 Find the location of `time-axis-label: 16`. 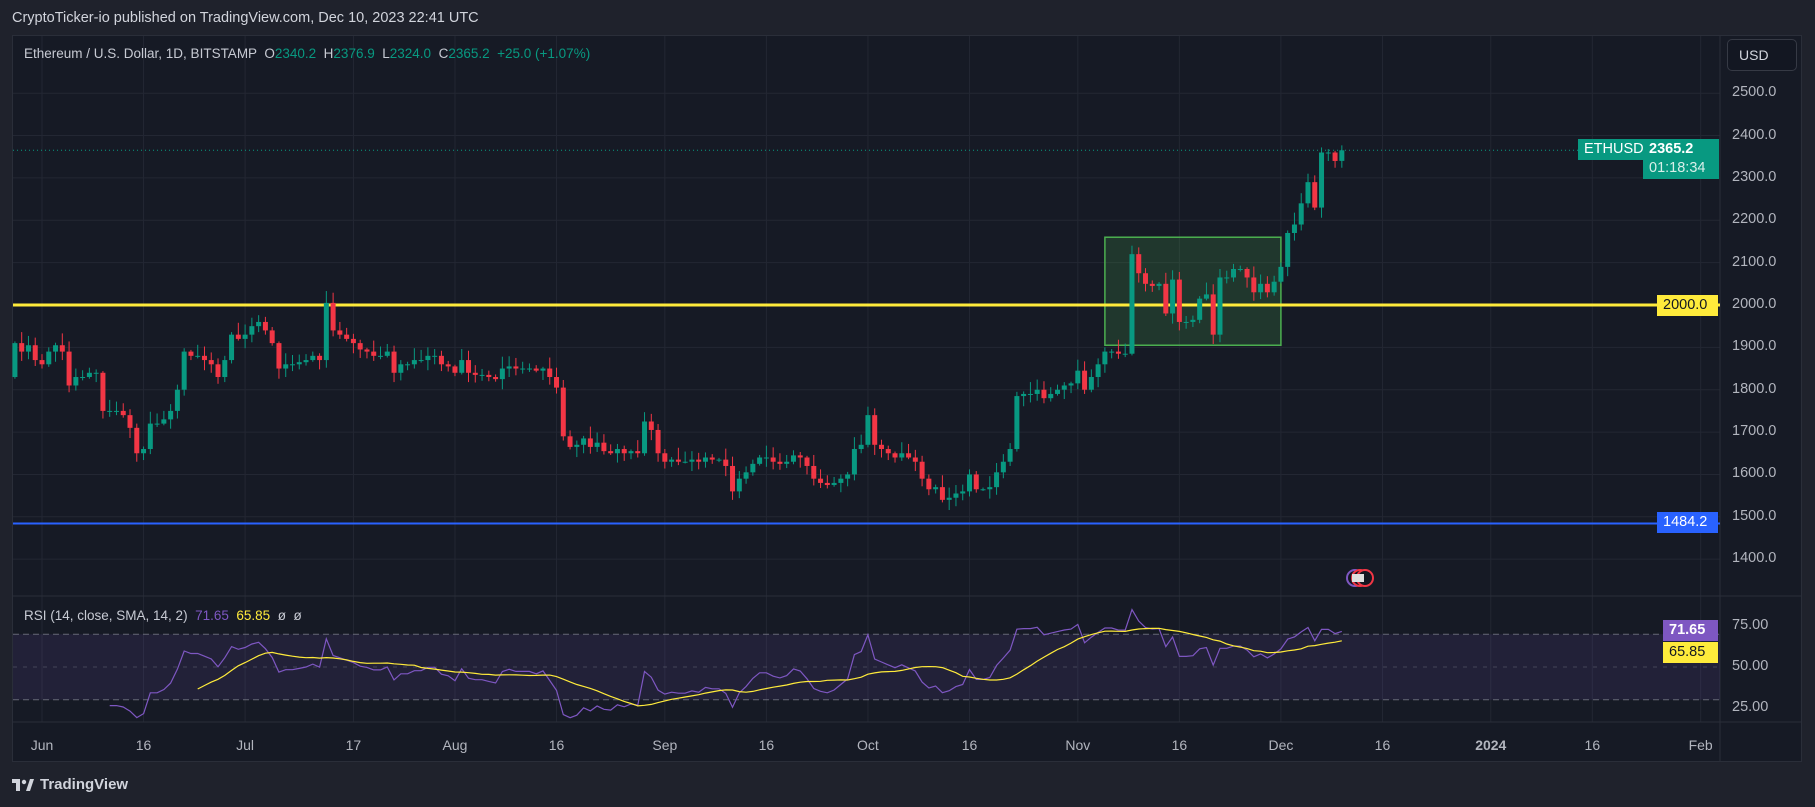

time-axis-label: 16 is located at coordinates (1592, 745).